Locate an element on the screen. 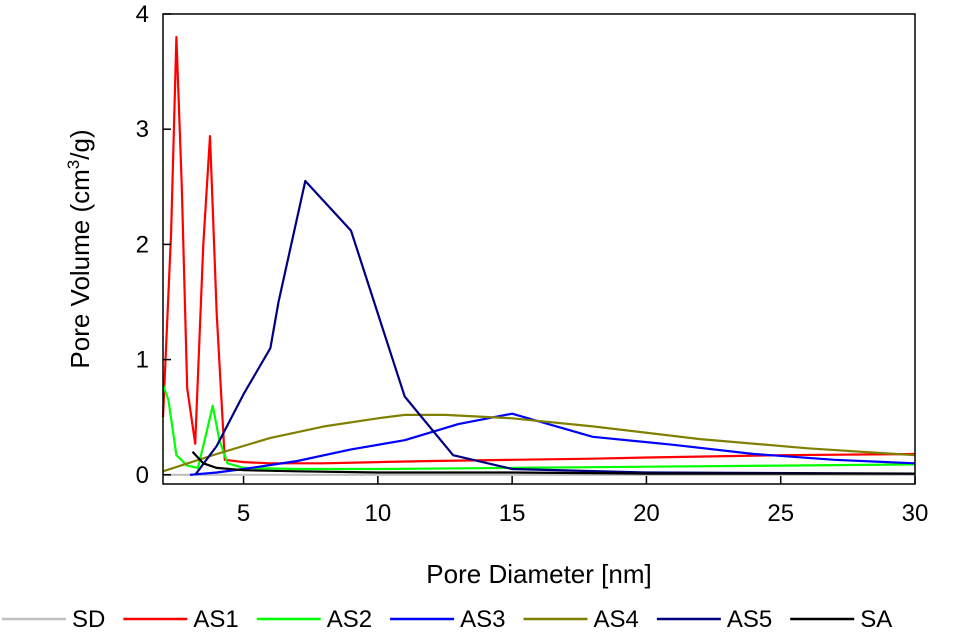 The image size is (969, 639). y-tick-label: 1 is located at coordinates (142, 360).